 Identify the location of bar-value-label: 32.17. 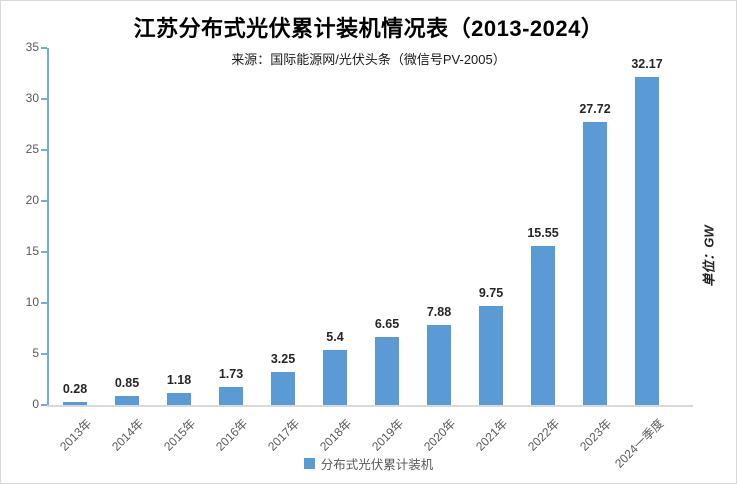
(647, 63).